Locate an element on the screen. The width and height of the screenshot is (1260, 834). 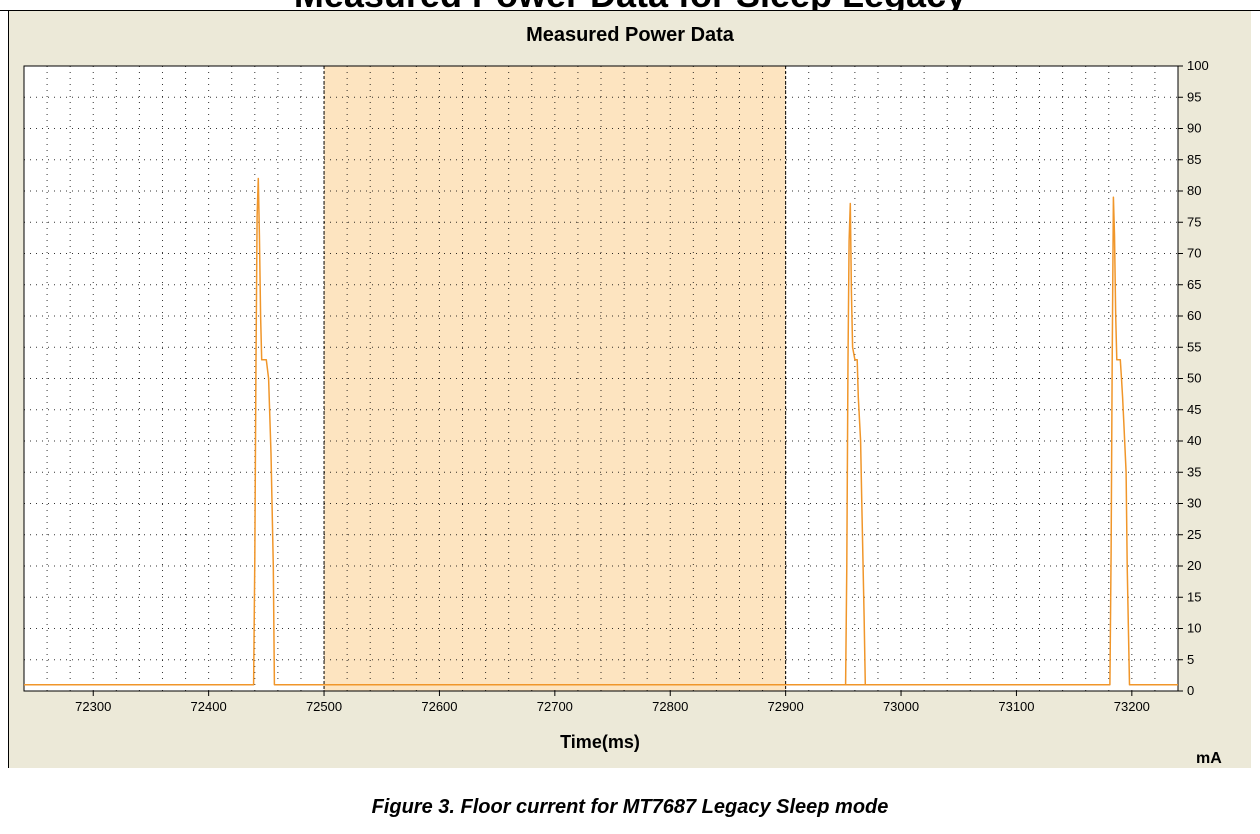
x-tick-label: 73100 is located at coordinates (1016, 706).